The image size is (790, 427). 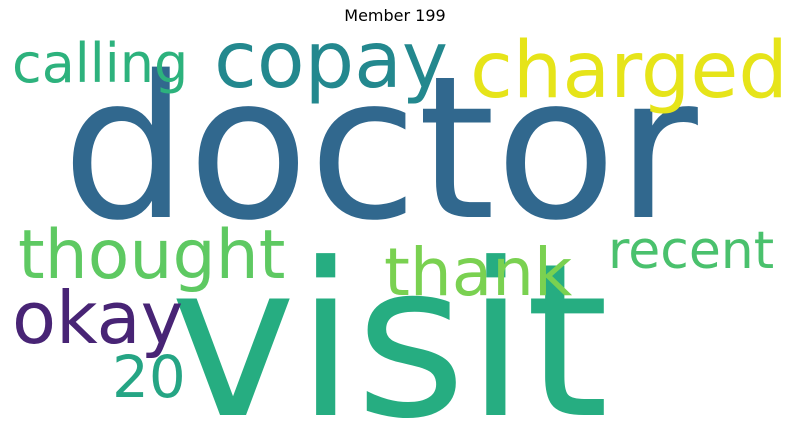 I want to click on chart-title: Member 199, so click(x=395, y=15).